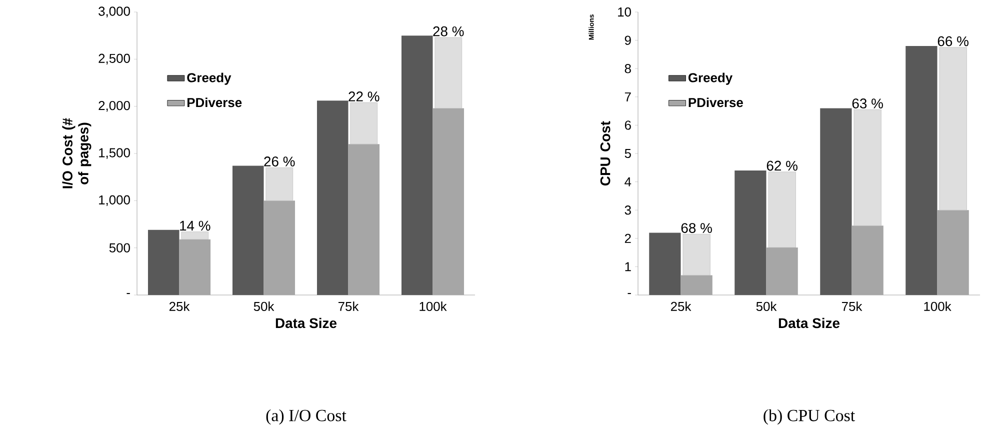  Describe the element at coordinates (195, 225) in the screenshot. I see `annotation: 14 %` at that location.